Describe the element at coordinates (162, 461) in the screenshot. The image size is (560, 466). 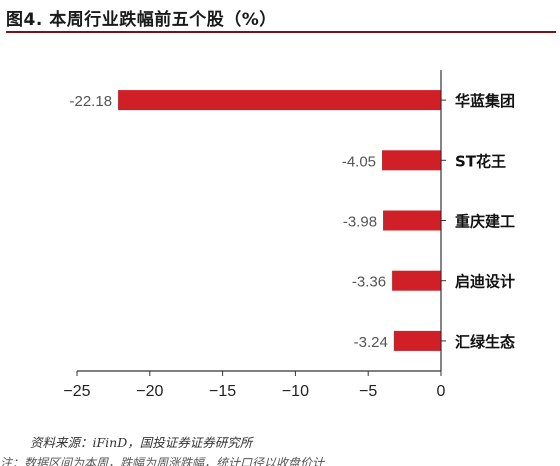
I see `cropped-footnote: 注：数据区间为本周，跌幅为周涨跌幅，统计口径以收盘价计` at that location.